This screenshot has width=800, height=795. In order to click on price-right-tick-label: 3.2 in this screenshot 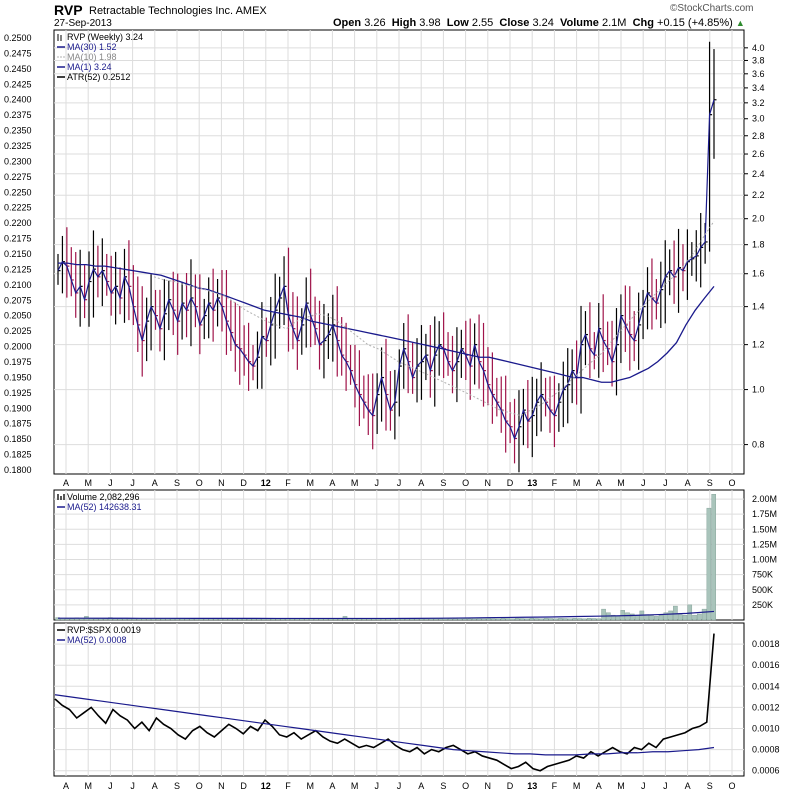, I will do `click(758, 103)`.